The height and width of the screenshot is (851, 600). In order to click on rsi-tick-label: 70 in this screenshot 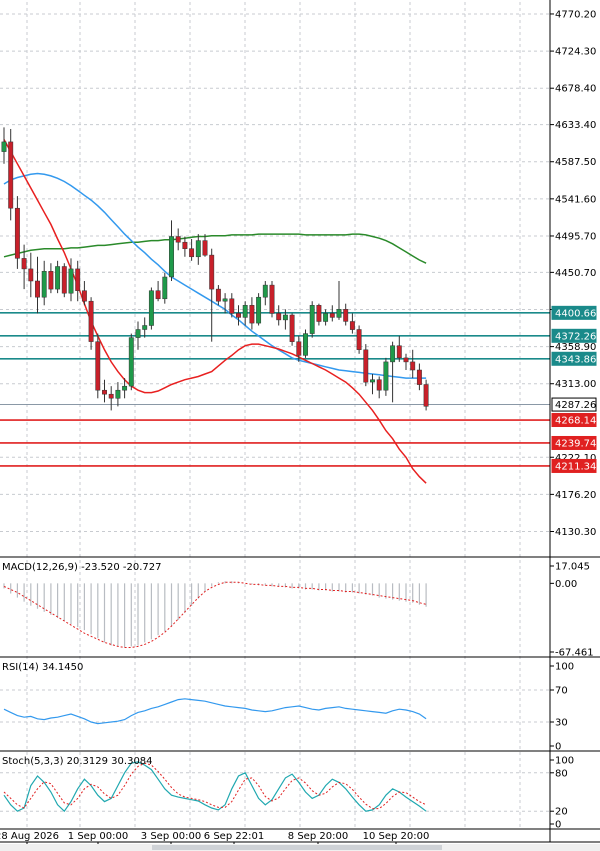, I will do `click(561, 691)`.